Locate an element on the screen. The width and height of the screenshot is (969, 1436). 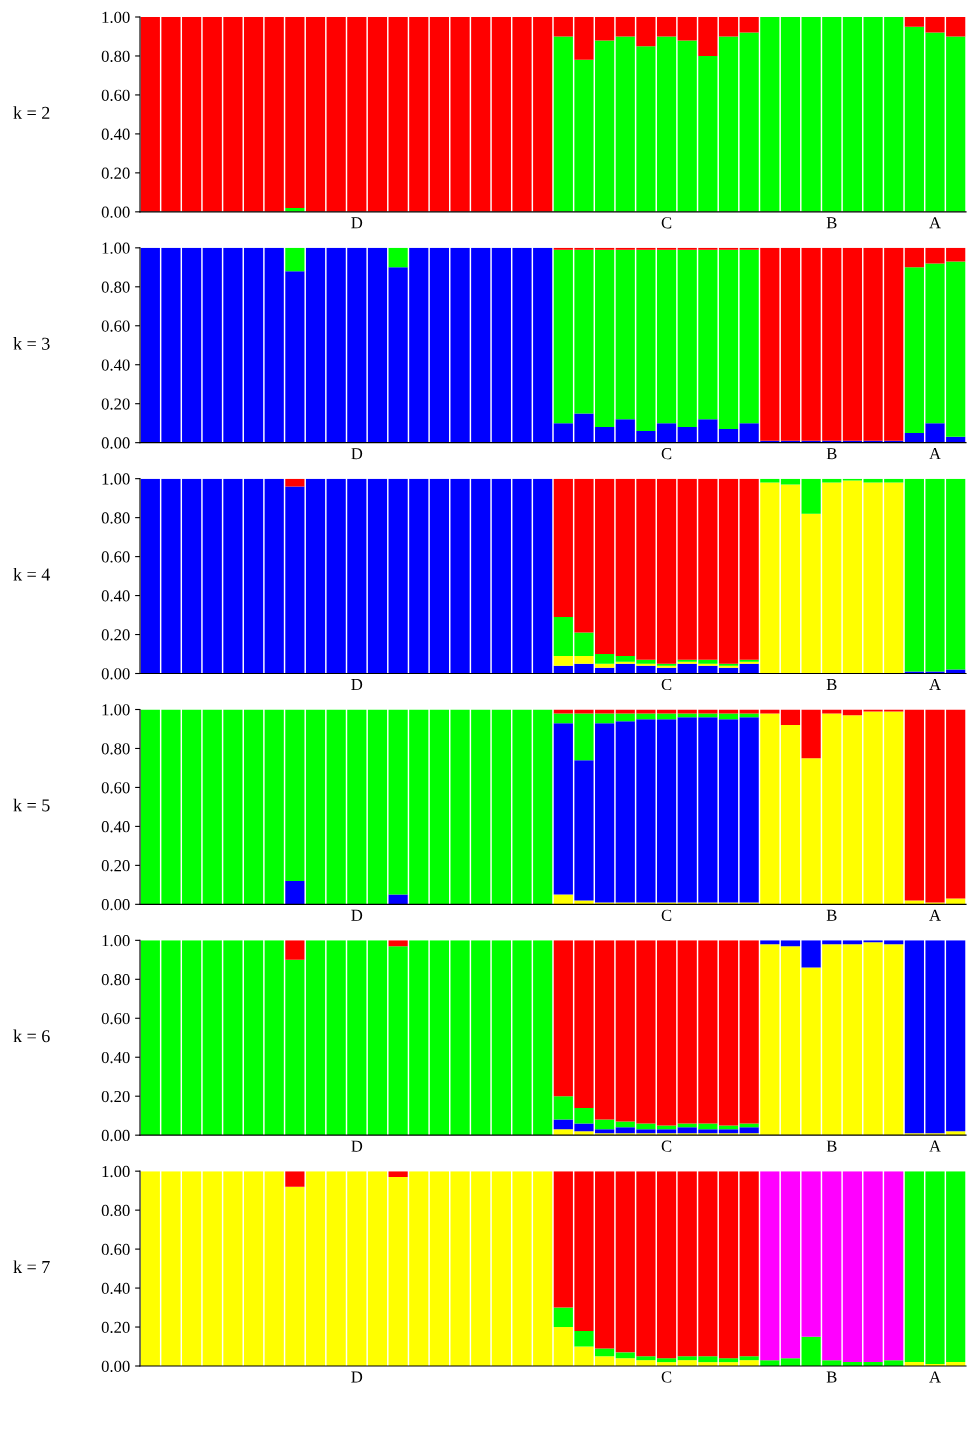
y-axis-title: k = 4 is located at coordinates (32, 574).